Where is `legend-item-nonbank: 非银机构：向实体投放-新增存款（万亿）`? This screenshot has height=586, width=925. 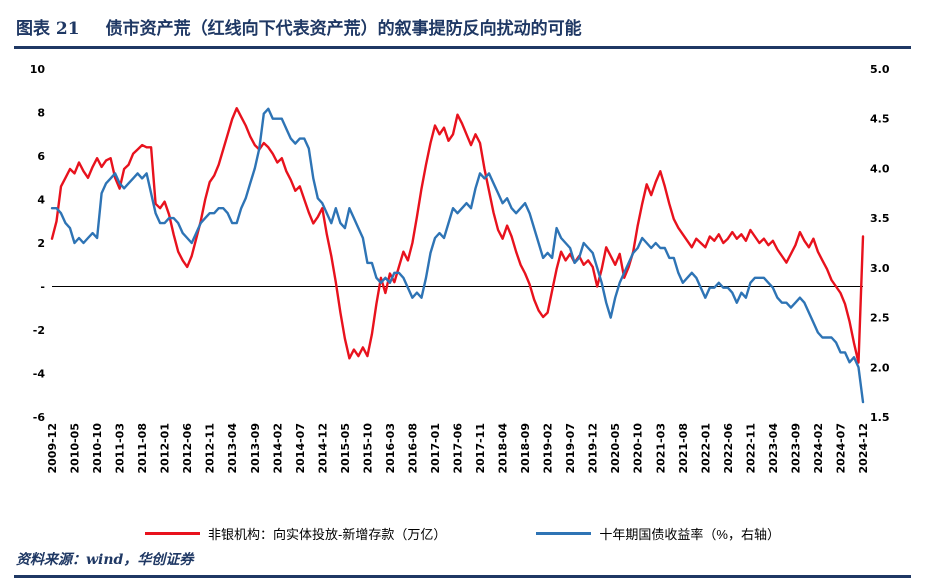 legend-item-nonbank: 非银机构：向实体投放-新增存款（万亿） is located at coordinates (295, 533).